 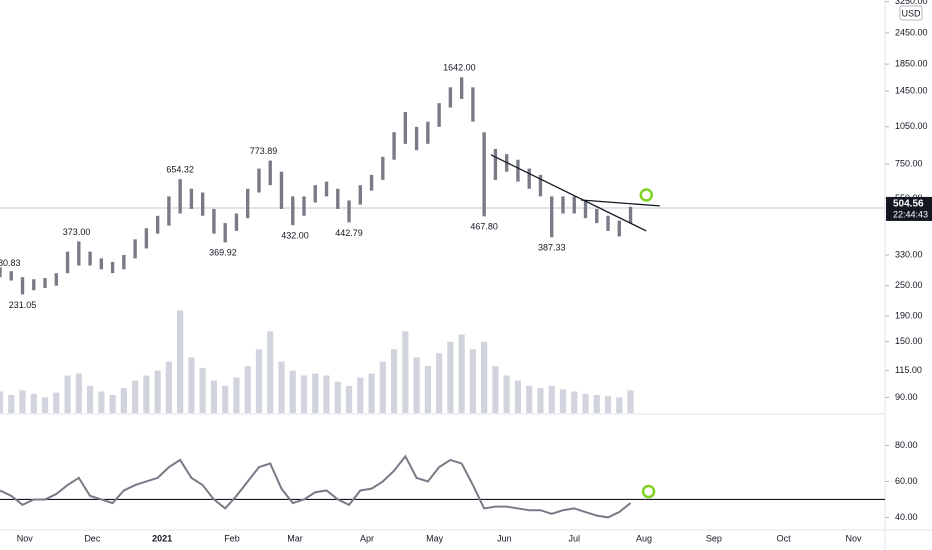 I want to click on y-tick-label: 190.00, so click(x=909, y=315).